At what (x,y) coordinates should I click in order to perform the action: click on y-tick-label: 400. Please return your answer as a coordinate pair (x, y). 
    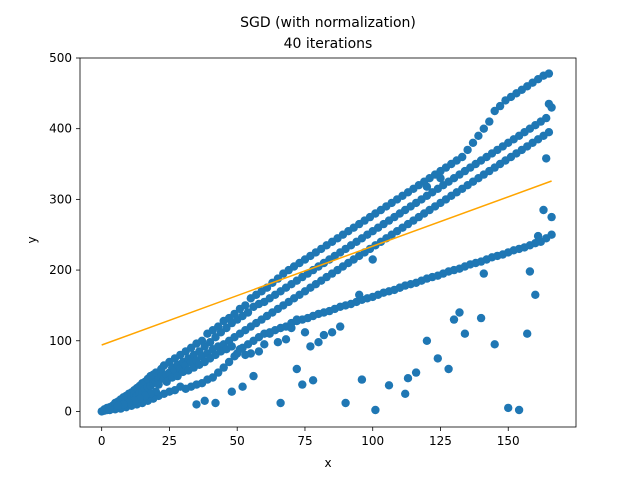
    Looking at the image, I should click on (60, 129).